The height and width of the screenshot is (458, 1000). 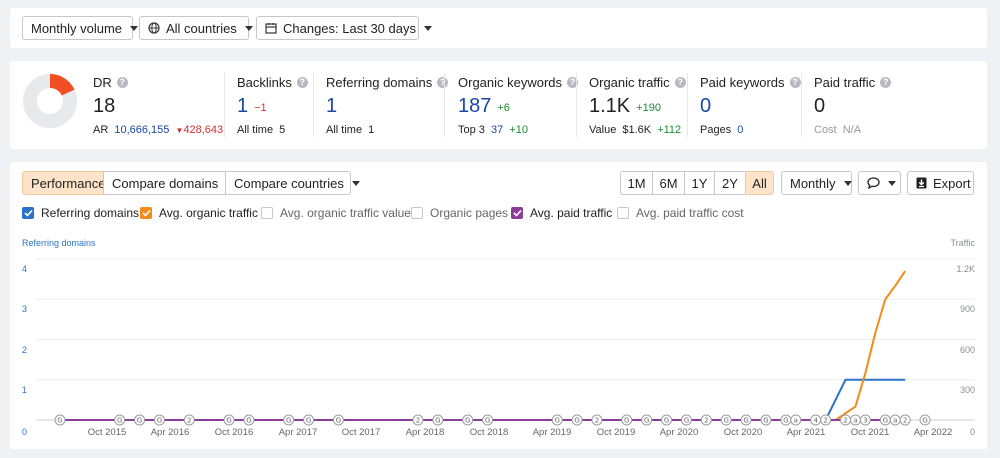 I want to click on top3-value: 37, so click(x=497, y=130).